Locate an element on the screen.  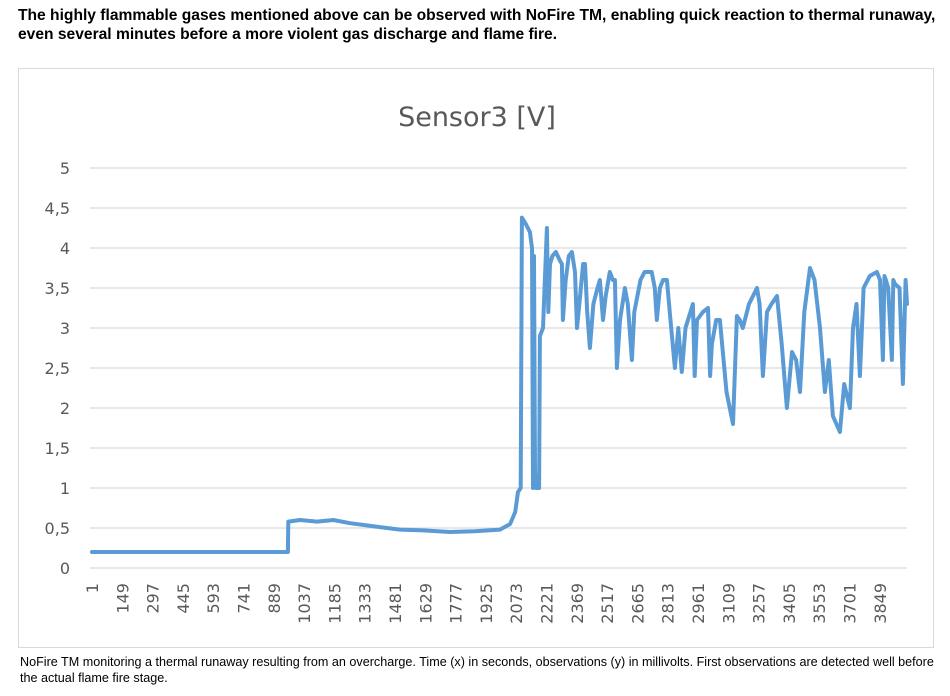
x-tick-label: 2221 is located at coordinates (547, 603).